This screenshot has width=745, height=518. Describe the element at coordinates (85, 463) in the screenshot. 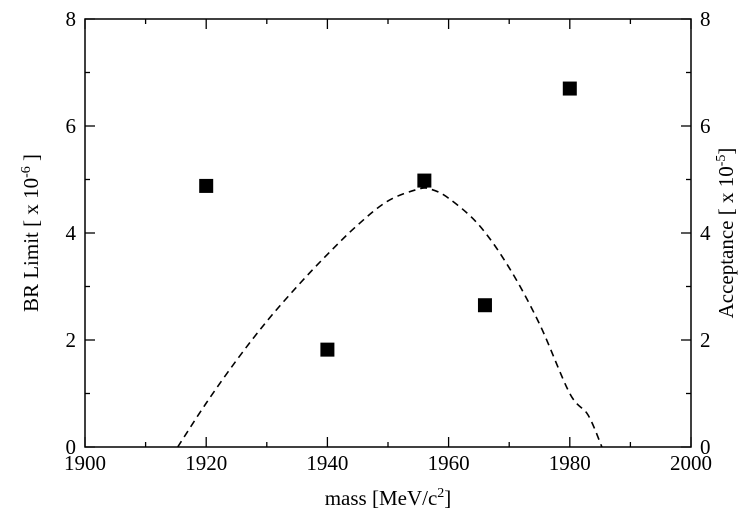

I see `x-tick-label: 1900` at that location.